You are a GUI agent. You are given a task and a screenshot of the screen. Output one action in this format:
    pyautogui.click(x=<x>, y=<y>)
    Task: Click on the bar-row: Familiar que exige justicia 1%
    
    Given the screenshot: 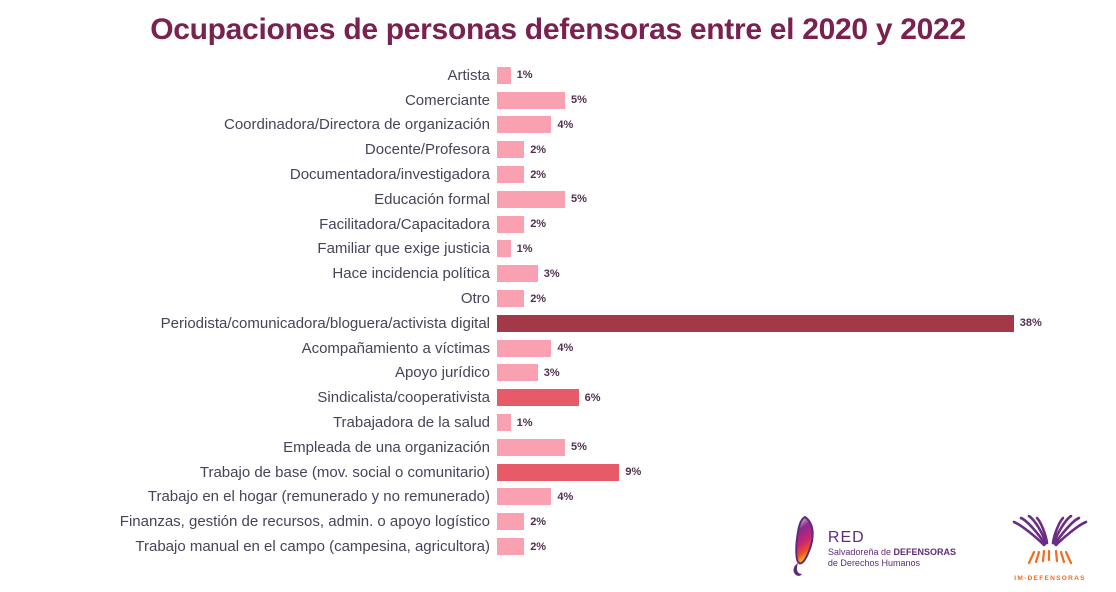 What is the action you would take?
    pyautogui.click(x=558, y=249)
    